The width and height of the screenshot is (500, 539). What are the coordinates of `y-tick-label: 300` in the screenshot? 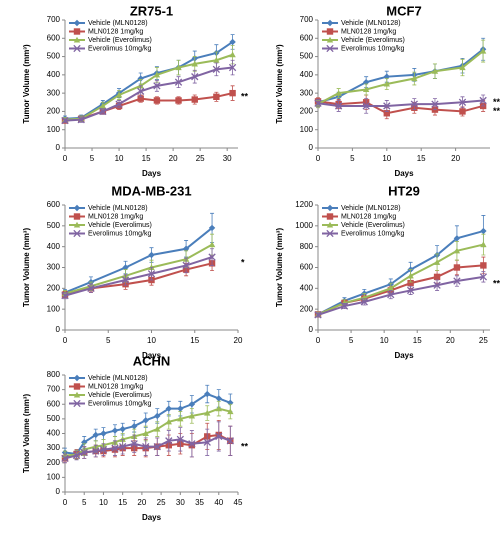 It's located at (54, 92).